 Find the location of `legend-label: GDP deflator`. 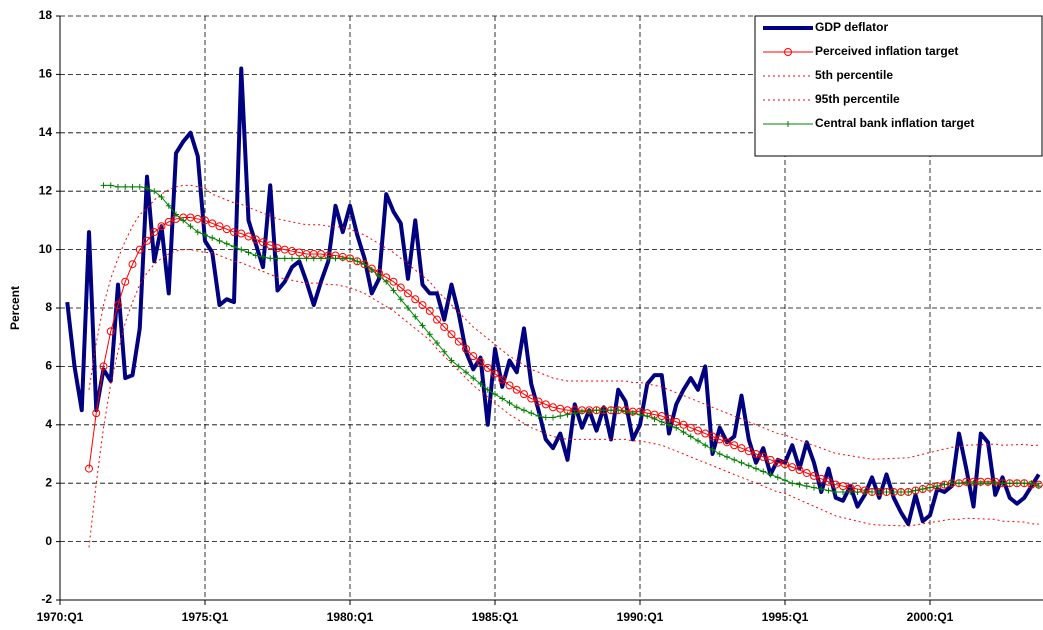

legend-label: GDP deflator is located at coordinates (851, 27).